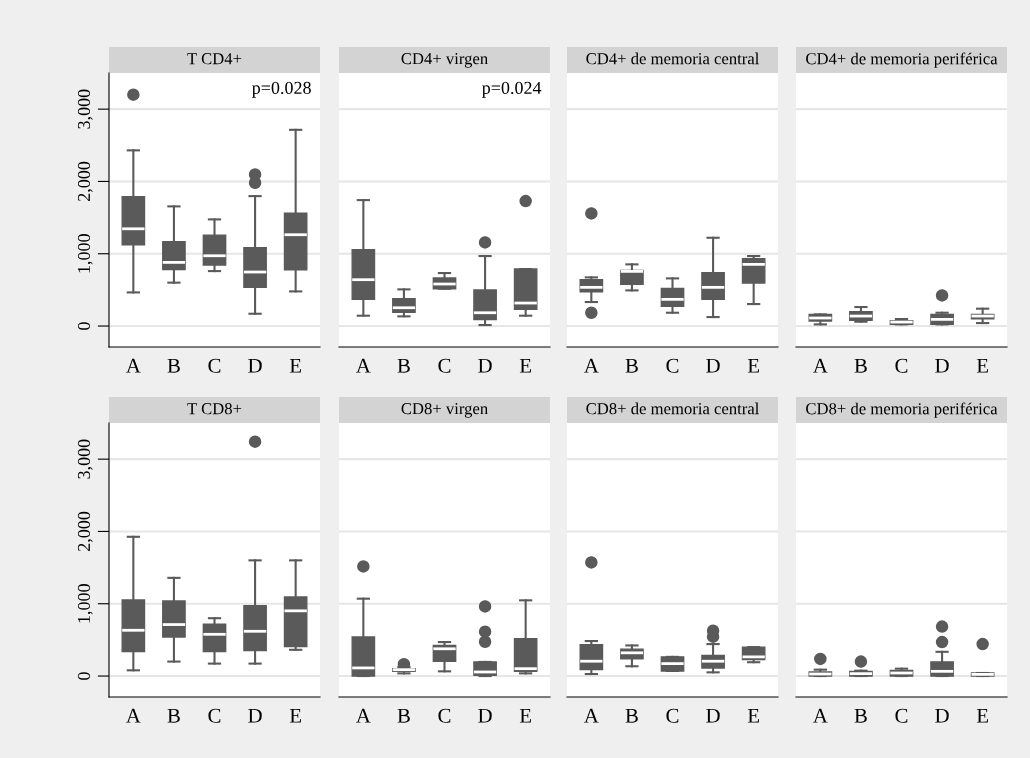 The image size is (1030, 758). What do you see at coordinates (214, 409) in the screenshot?
I see `chart-title: T CD8+` at bounding box center [214, 409].